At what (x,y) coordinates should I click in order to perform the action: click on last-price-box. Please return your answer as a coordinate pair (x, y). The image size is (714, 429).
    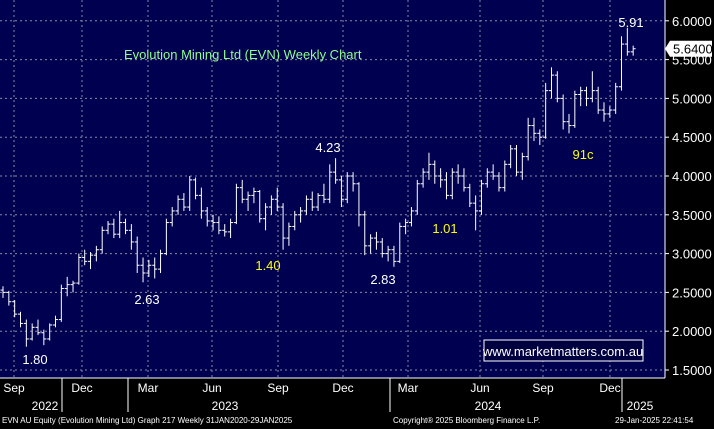
    Looking at the image, I should click on (688, 48).